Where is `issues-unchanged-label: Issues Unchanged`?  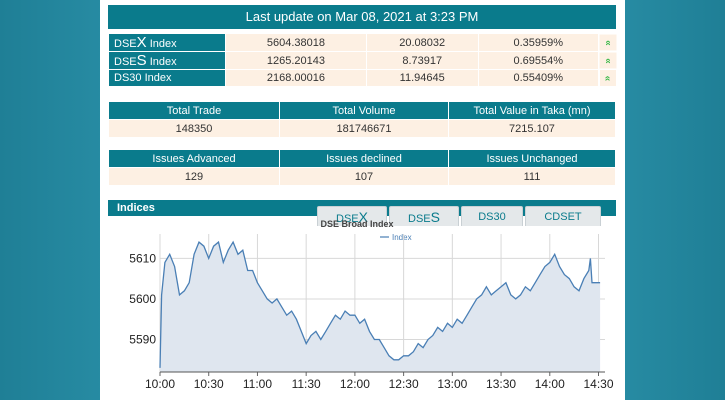 issues-unchanged-label: Issues Unchanged is located at coordinates (532, 158).